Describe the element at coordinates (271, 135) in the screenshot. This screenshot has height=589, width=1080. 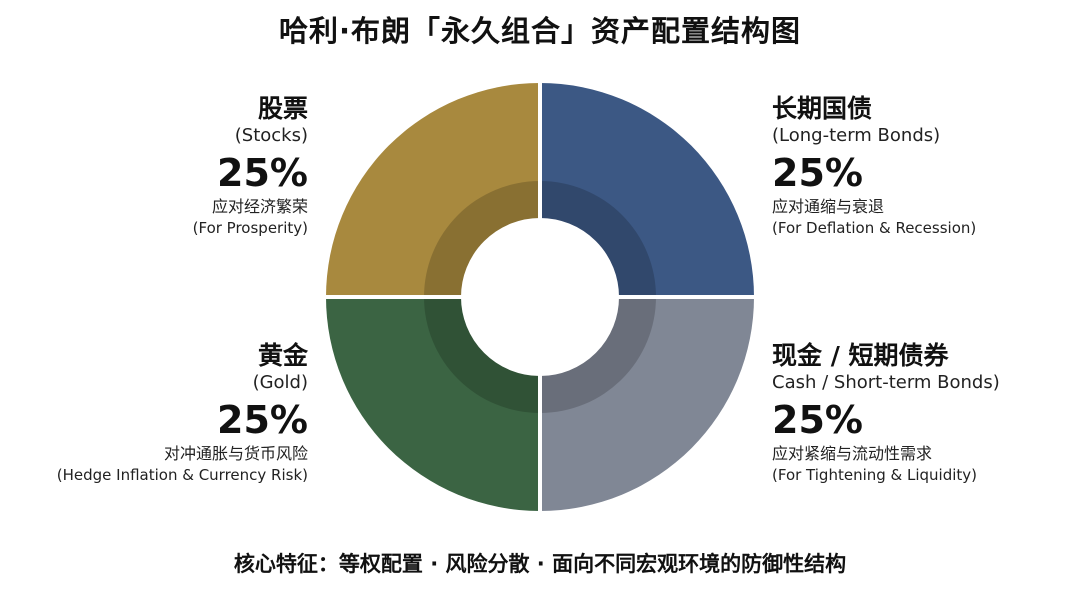
I see `slice-name-en: (Stocks)` at that location.